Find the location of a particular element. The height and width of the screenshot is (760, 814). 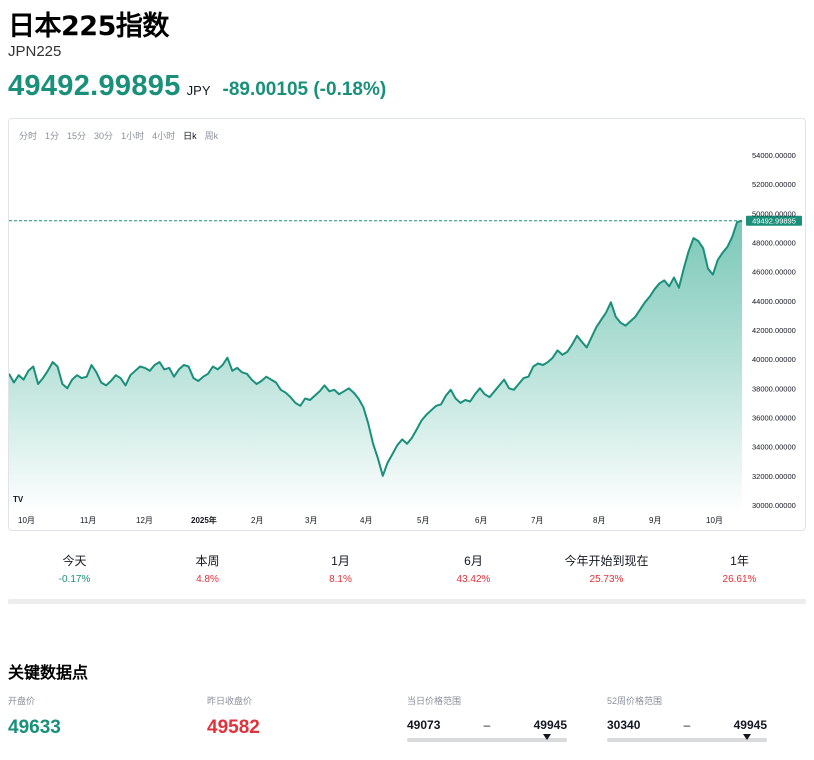

y-tick-label: 38000.00000 is located at coordinates (774, 388).